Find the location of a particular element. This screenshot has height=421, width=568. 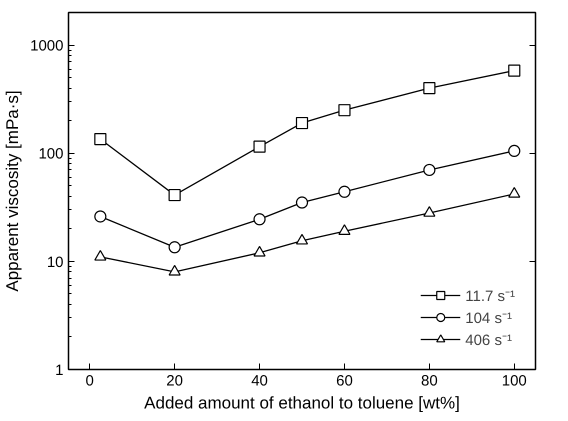

x-tick-label: 60 is located at coordinates (344, 381).